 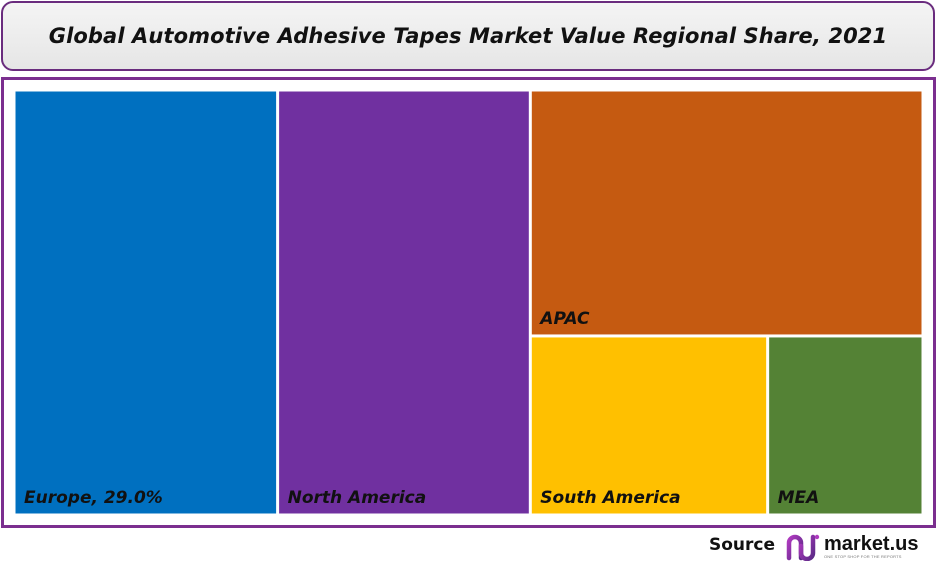 I want to click on treemap-label-mea: MEA, so click(x=799, y=498).